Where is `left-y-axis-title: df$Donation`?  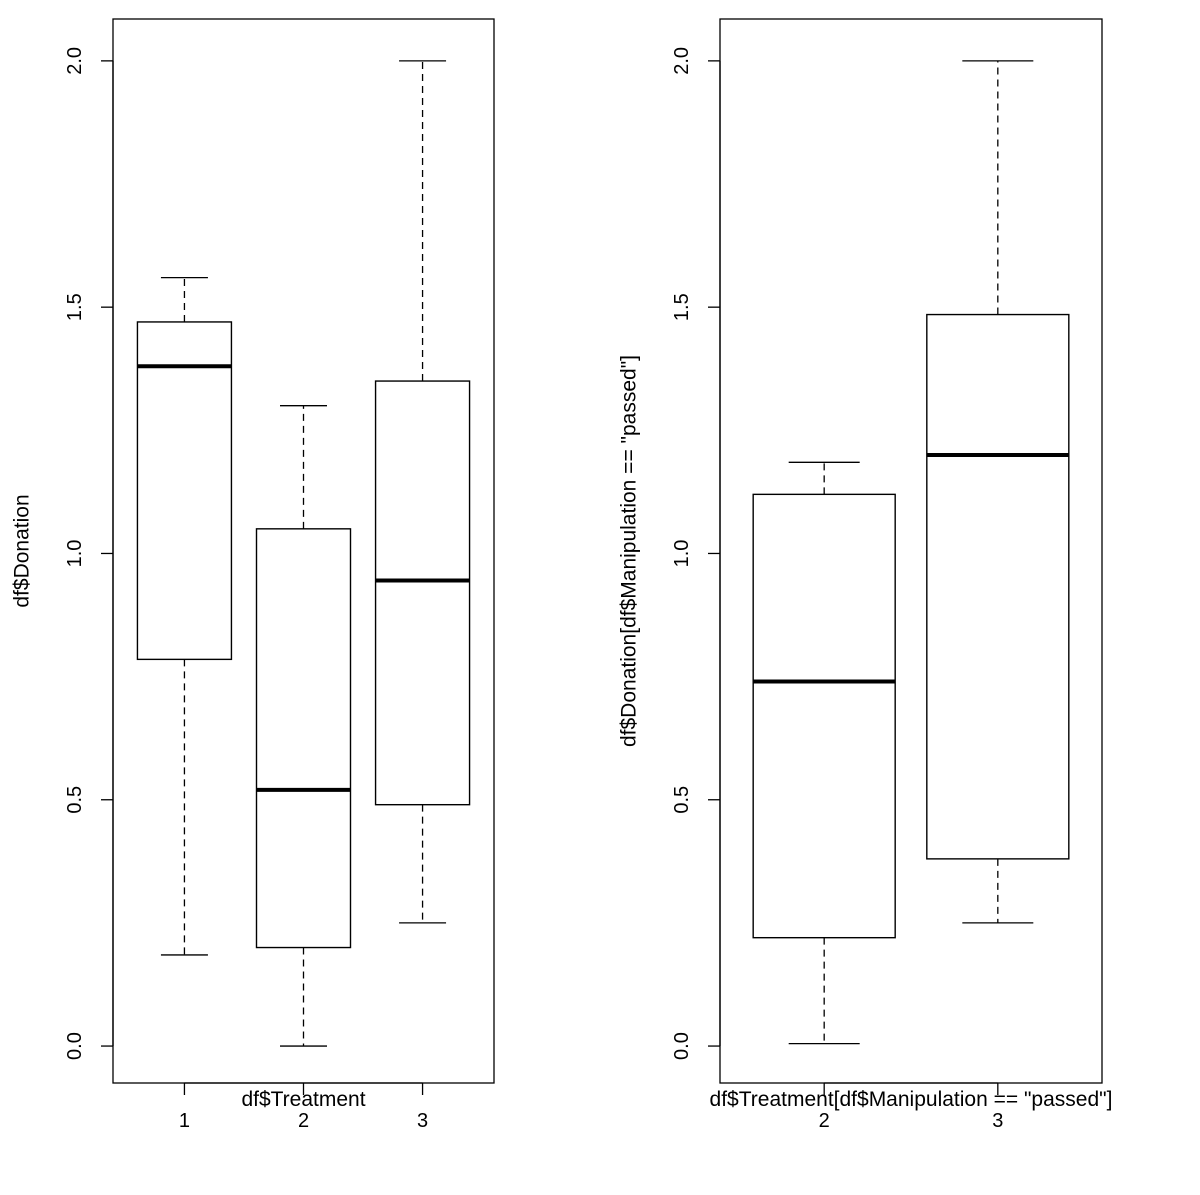 left-y-axis-title: df$Donation is located at coordinates (22, 550).